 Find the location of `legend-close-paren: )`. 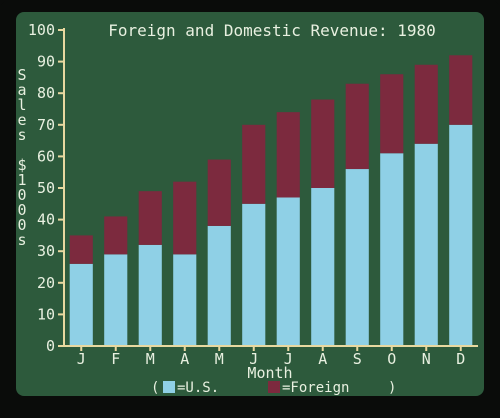

legend-close-paren: ) is located at coordinates (392, 388).